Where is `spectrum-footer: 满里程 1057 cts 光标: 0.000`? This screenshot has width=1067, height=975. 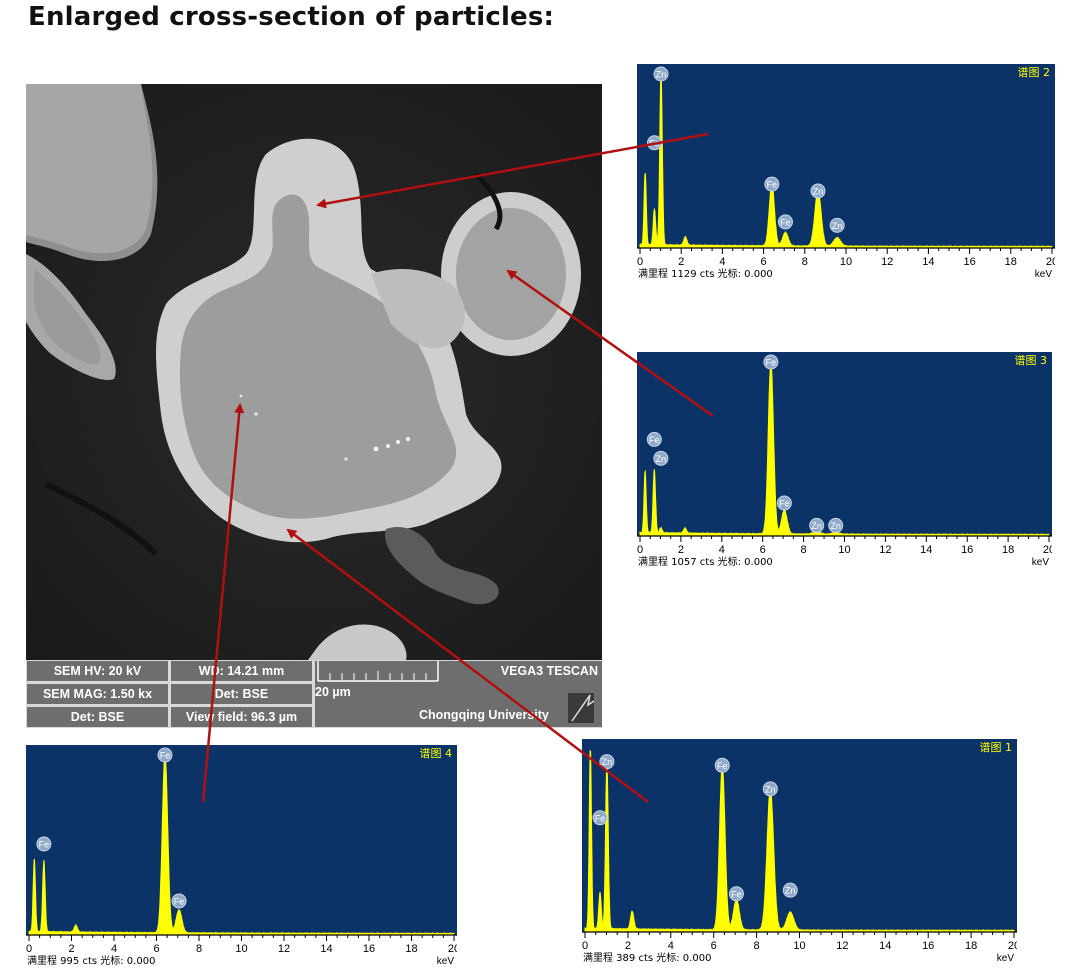
spectrum-footer: 满里程 1057 cts 光标: 0.000 is located at coordinates (705, 561).